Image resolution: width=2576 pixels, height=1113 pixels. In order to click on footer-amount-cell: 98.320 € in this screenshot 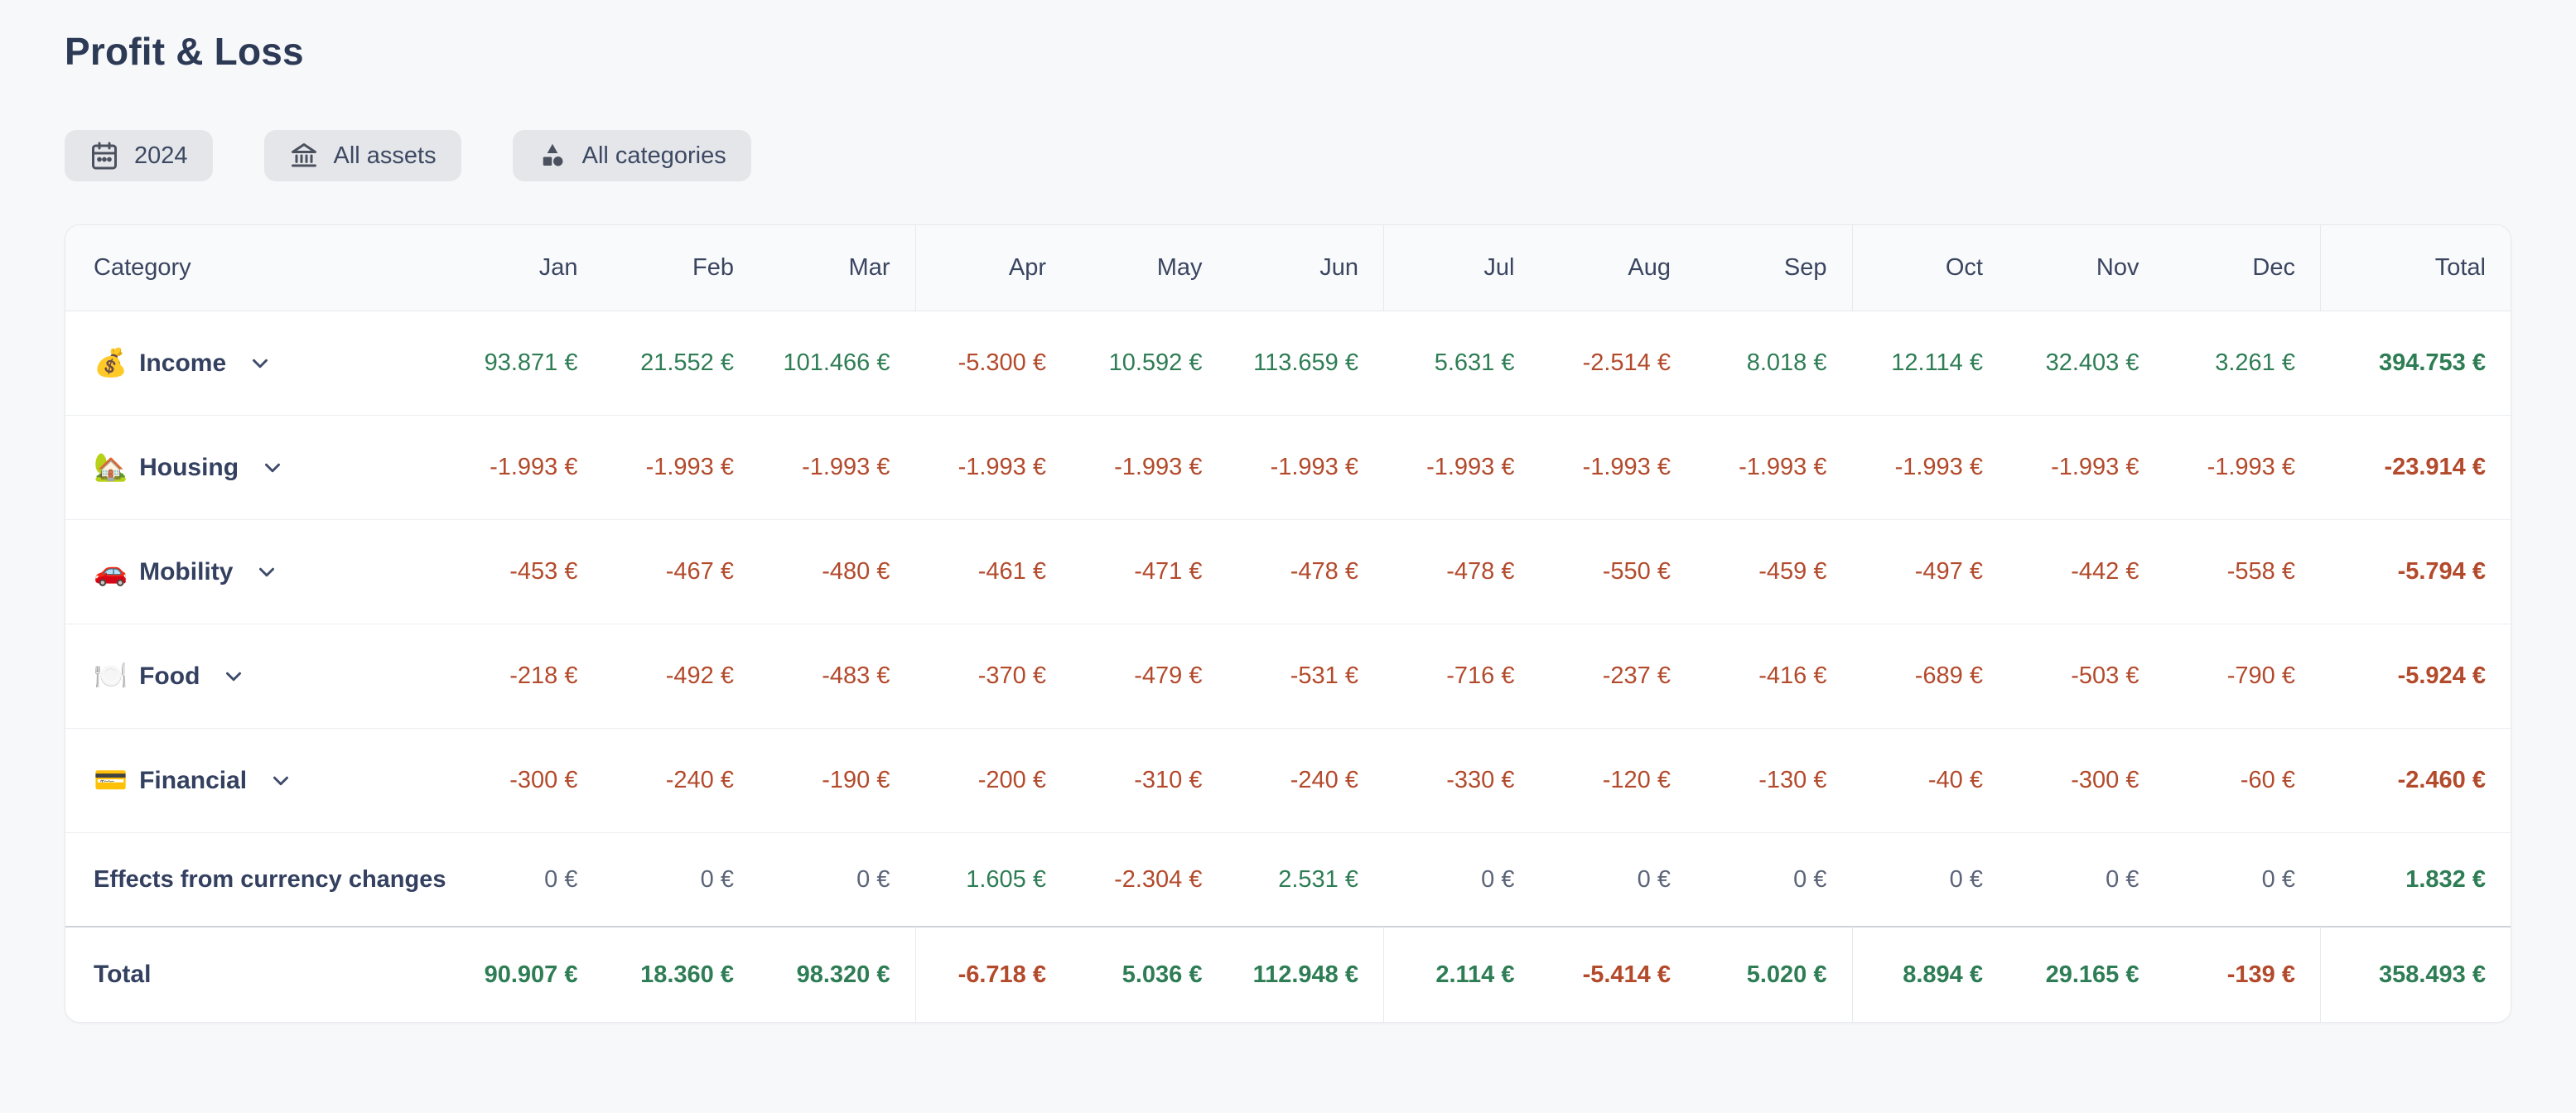, I will do `click(837, 974)`.